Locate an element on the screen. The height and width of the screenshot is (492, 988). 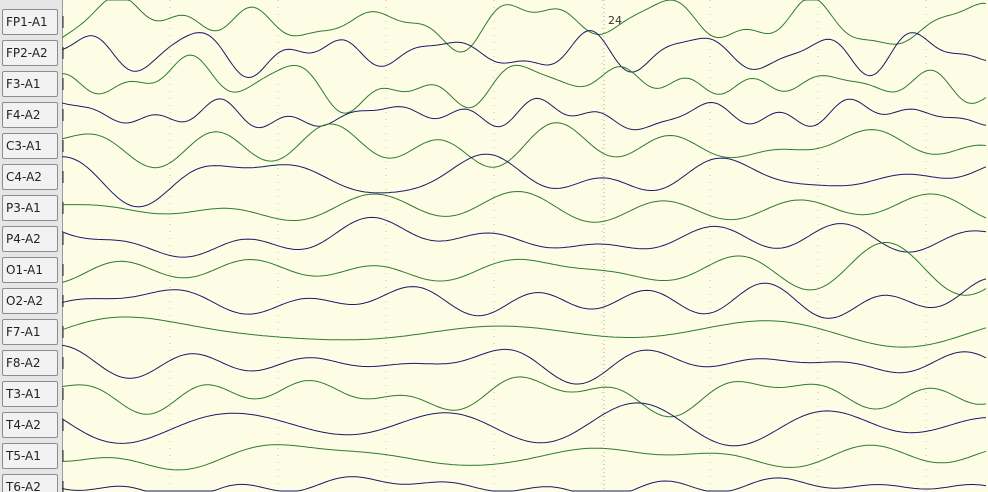
channel-label-f7-a1: F7-A1 is located at coordinates (30, 332).